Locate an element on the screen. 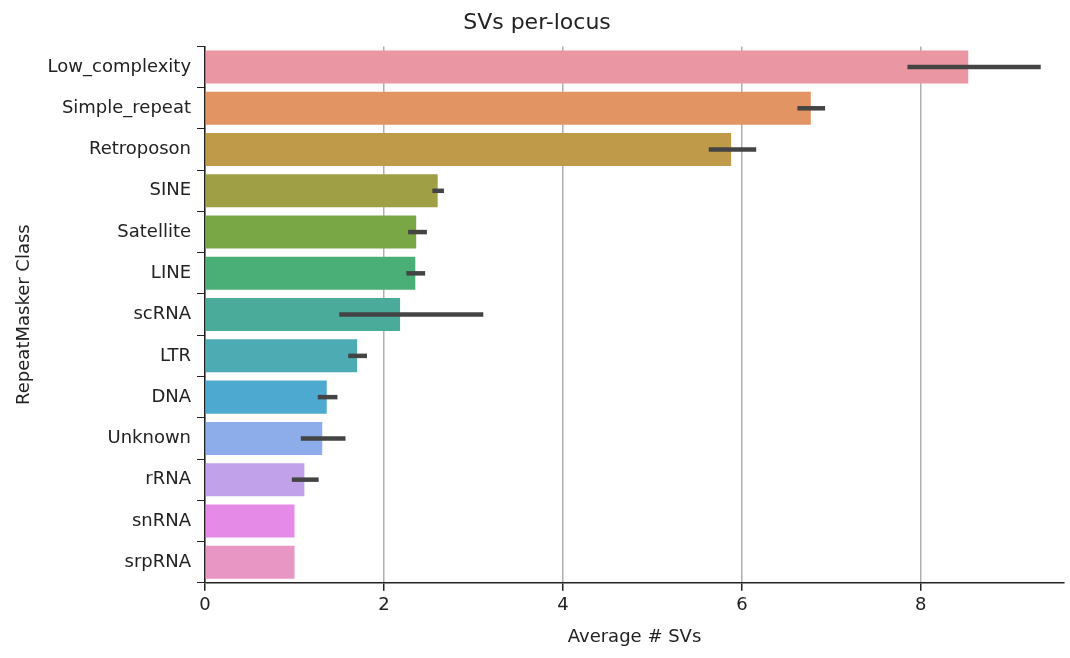 Image resolution: width=1070 pixels, height=658 pixels. y-tick-label: Satellite is located at coordinates (154, 230).